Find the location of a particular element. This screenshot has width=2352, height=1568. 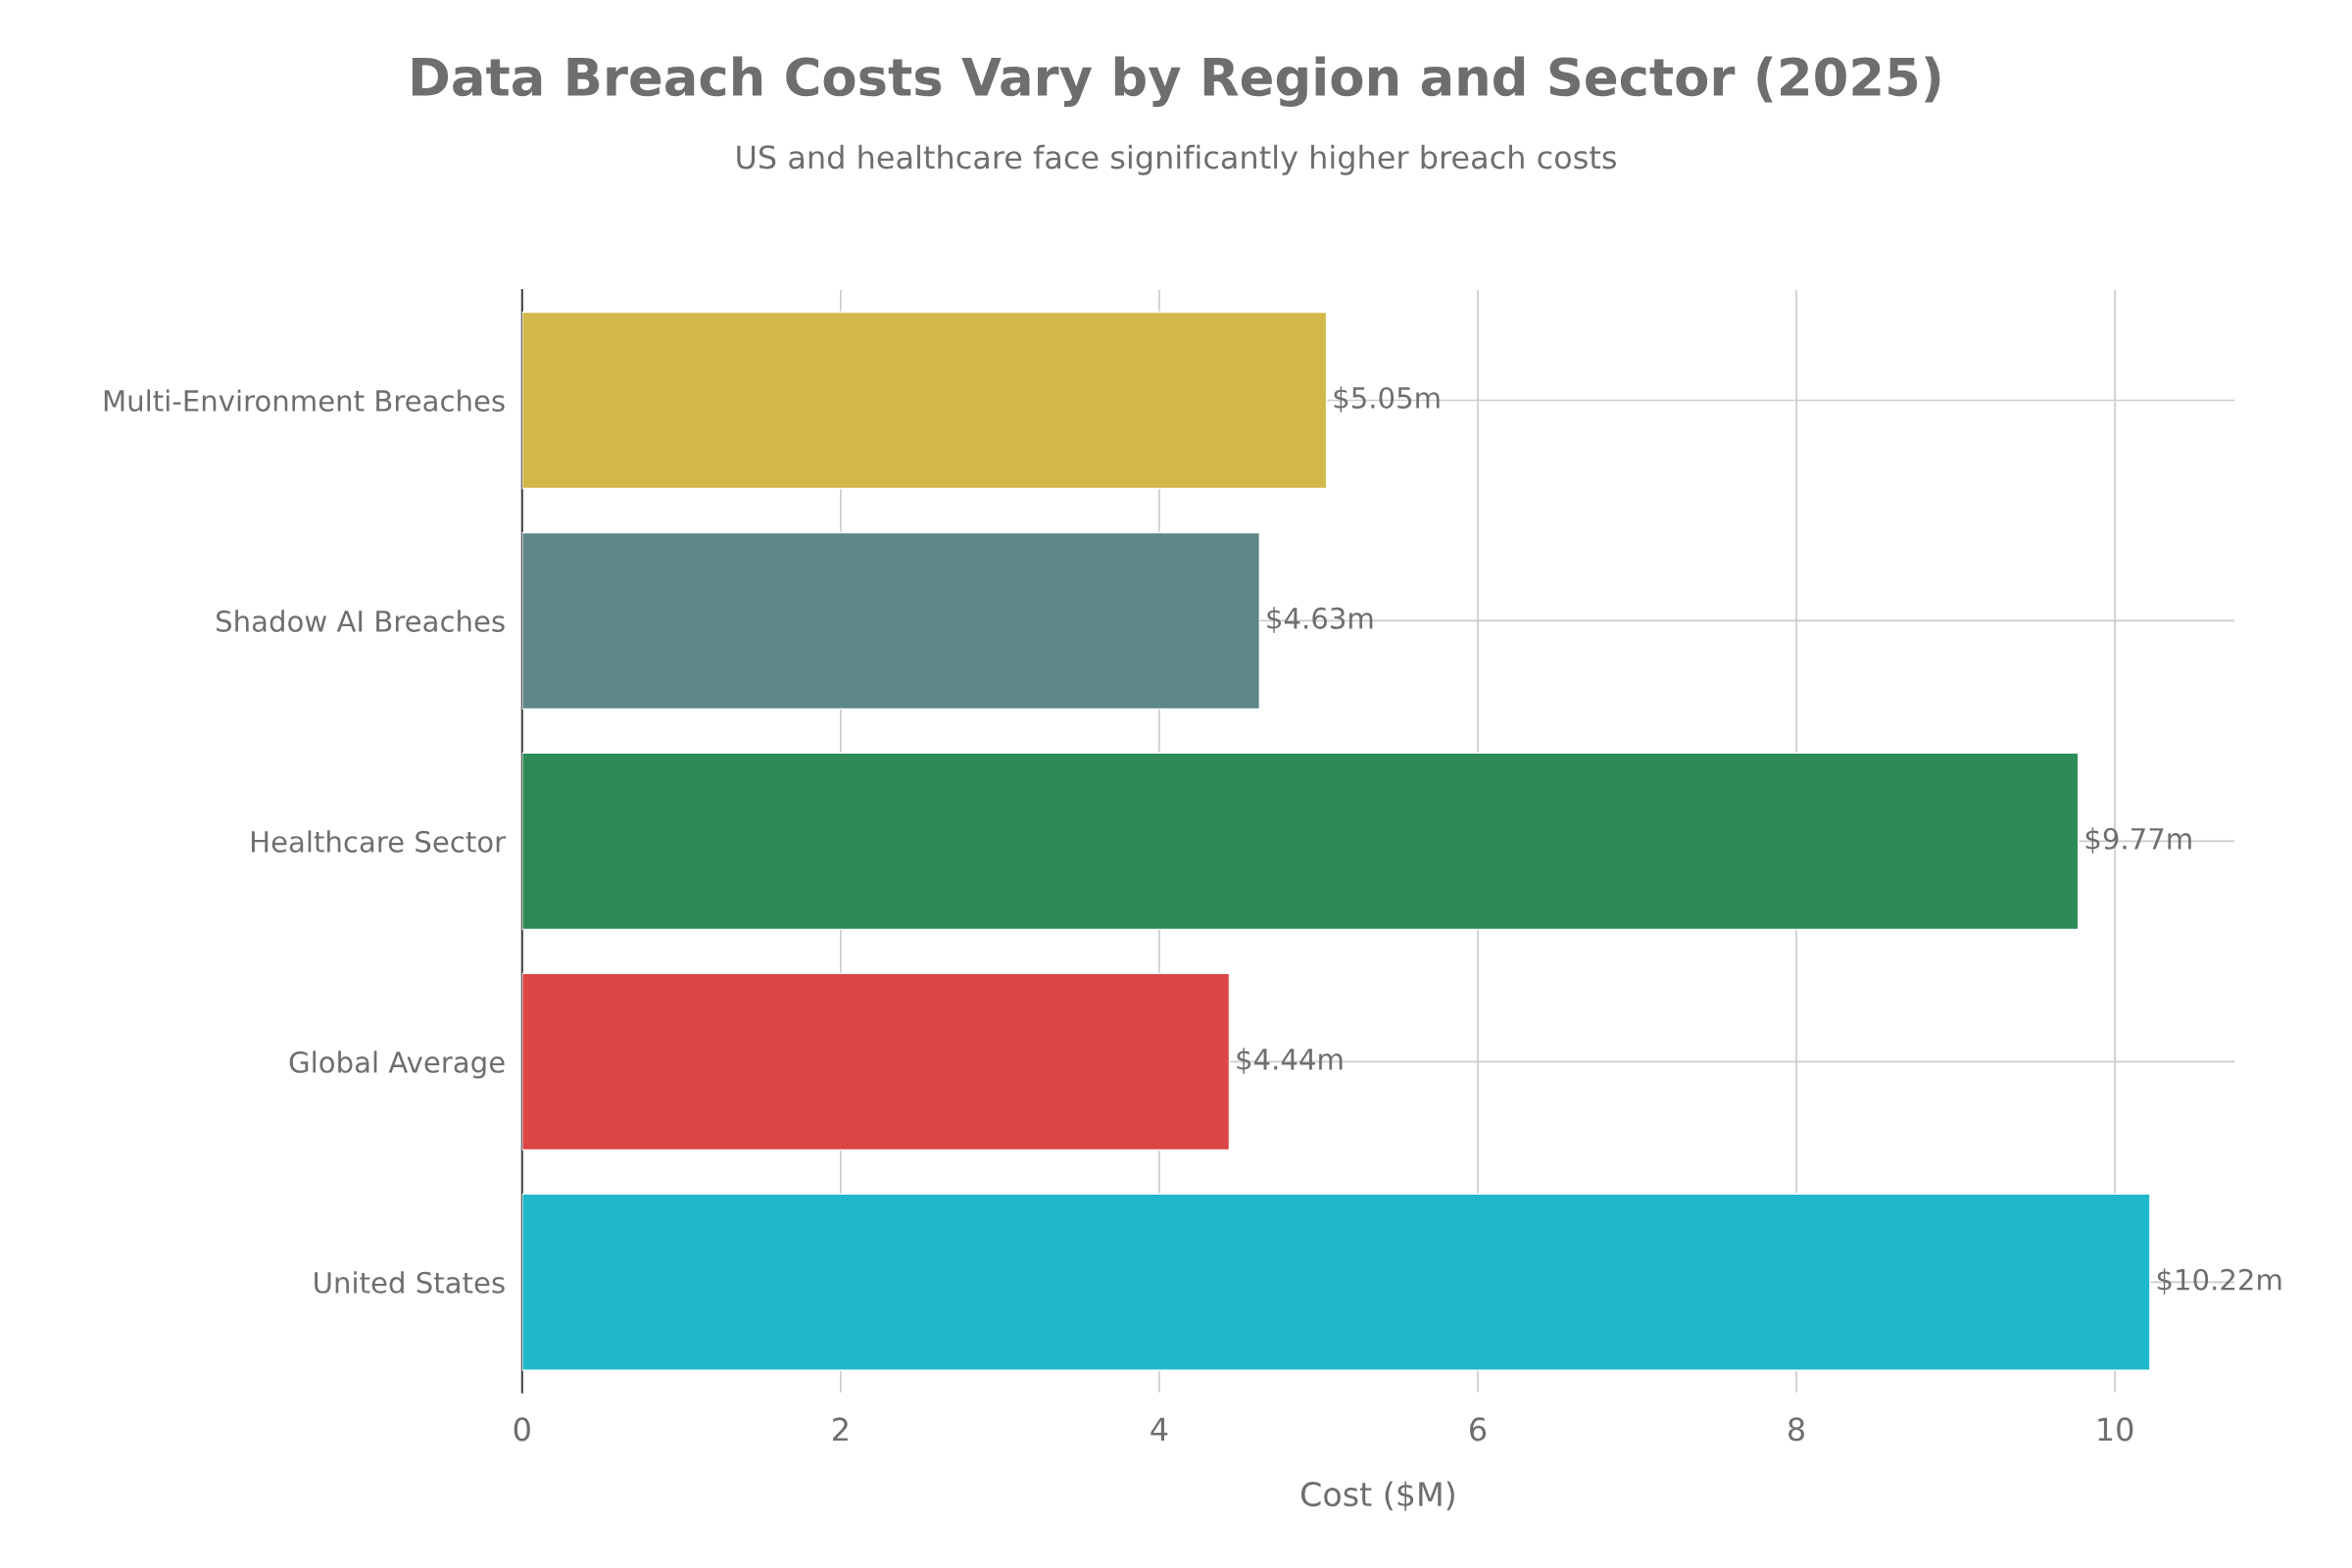

x-tick-label: 6 is located at coordinates (1478, 1429).